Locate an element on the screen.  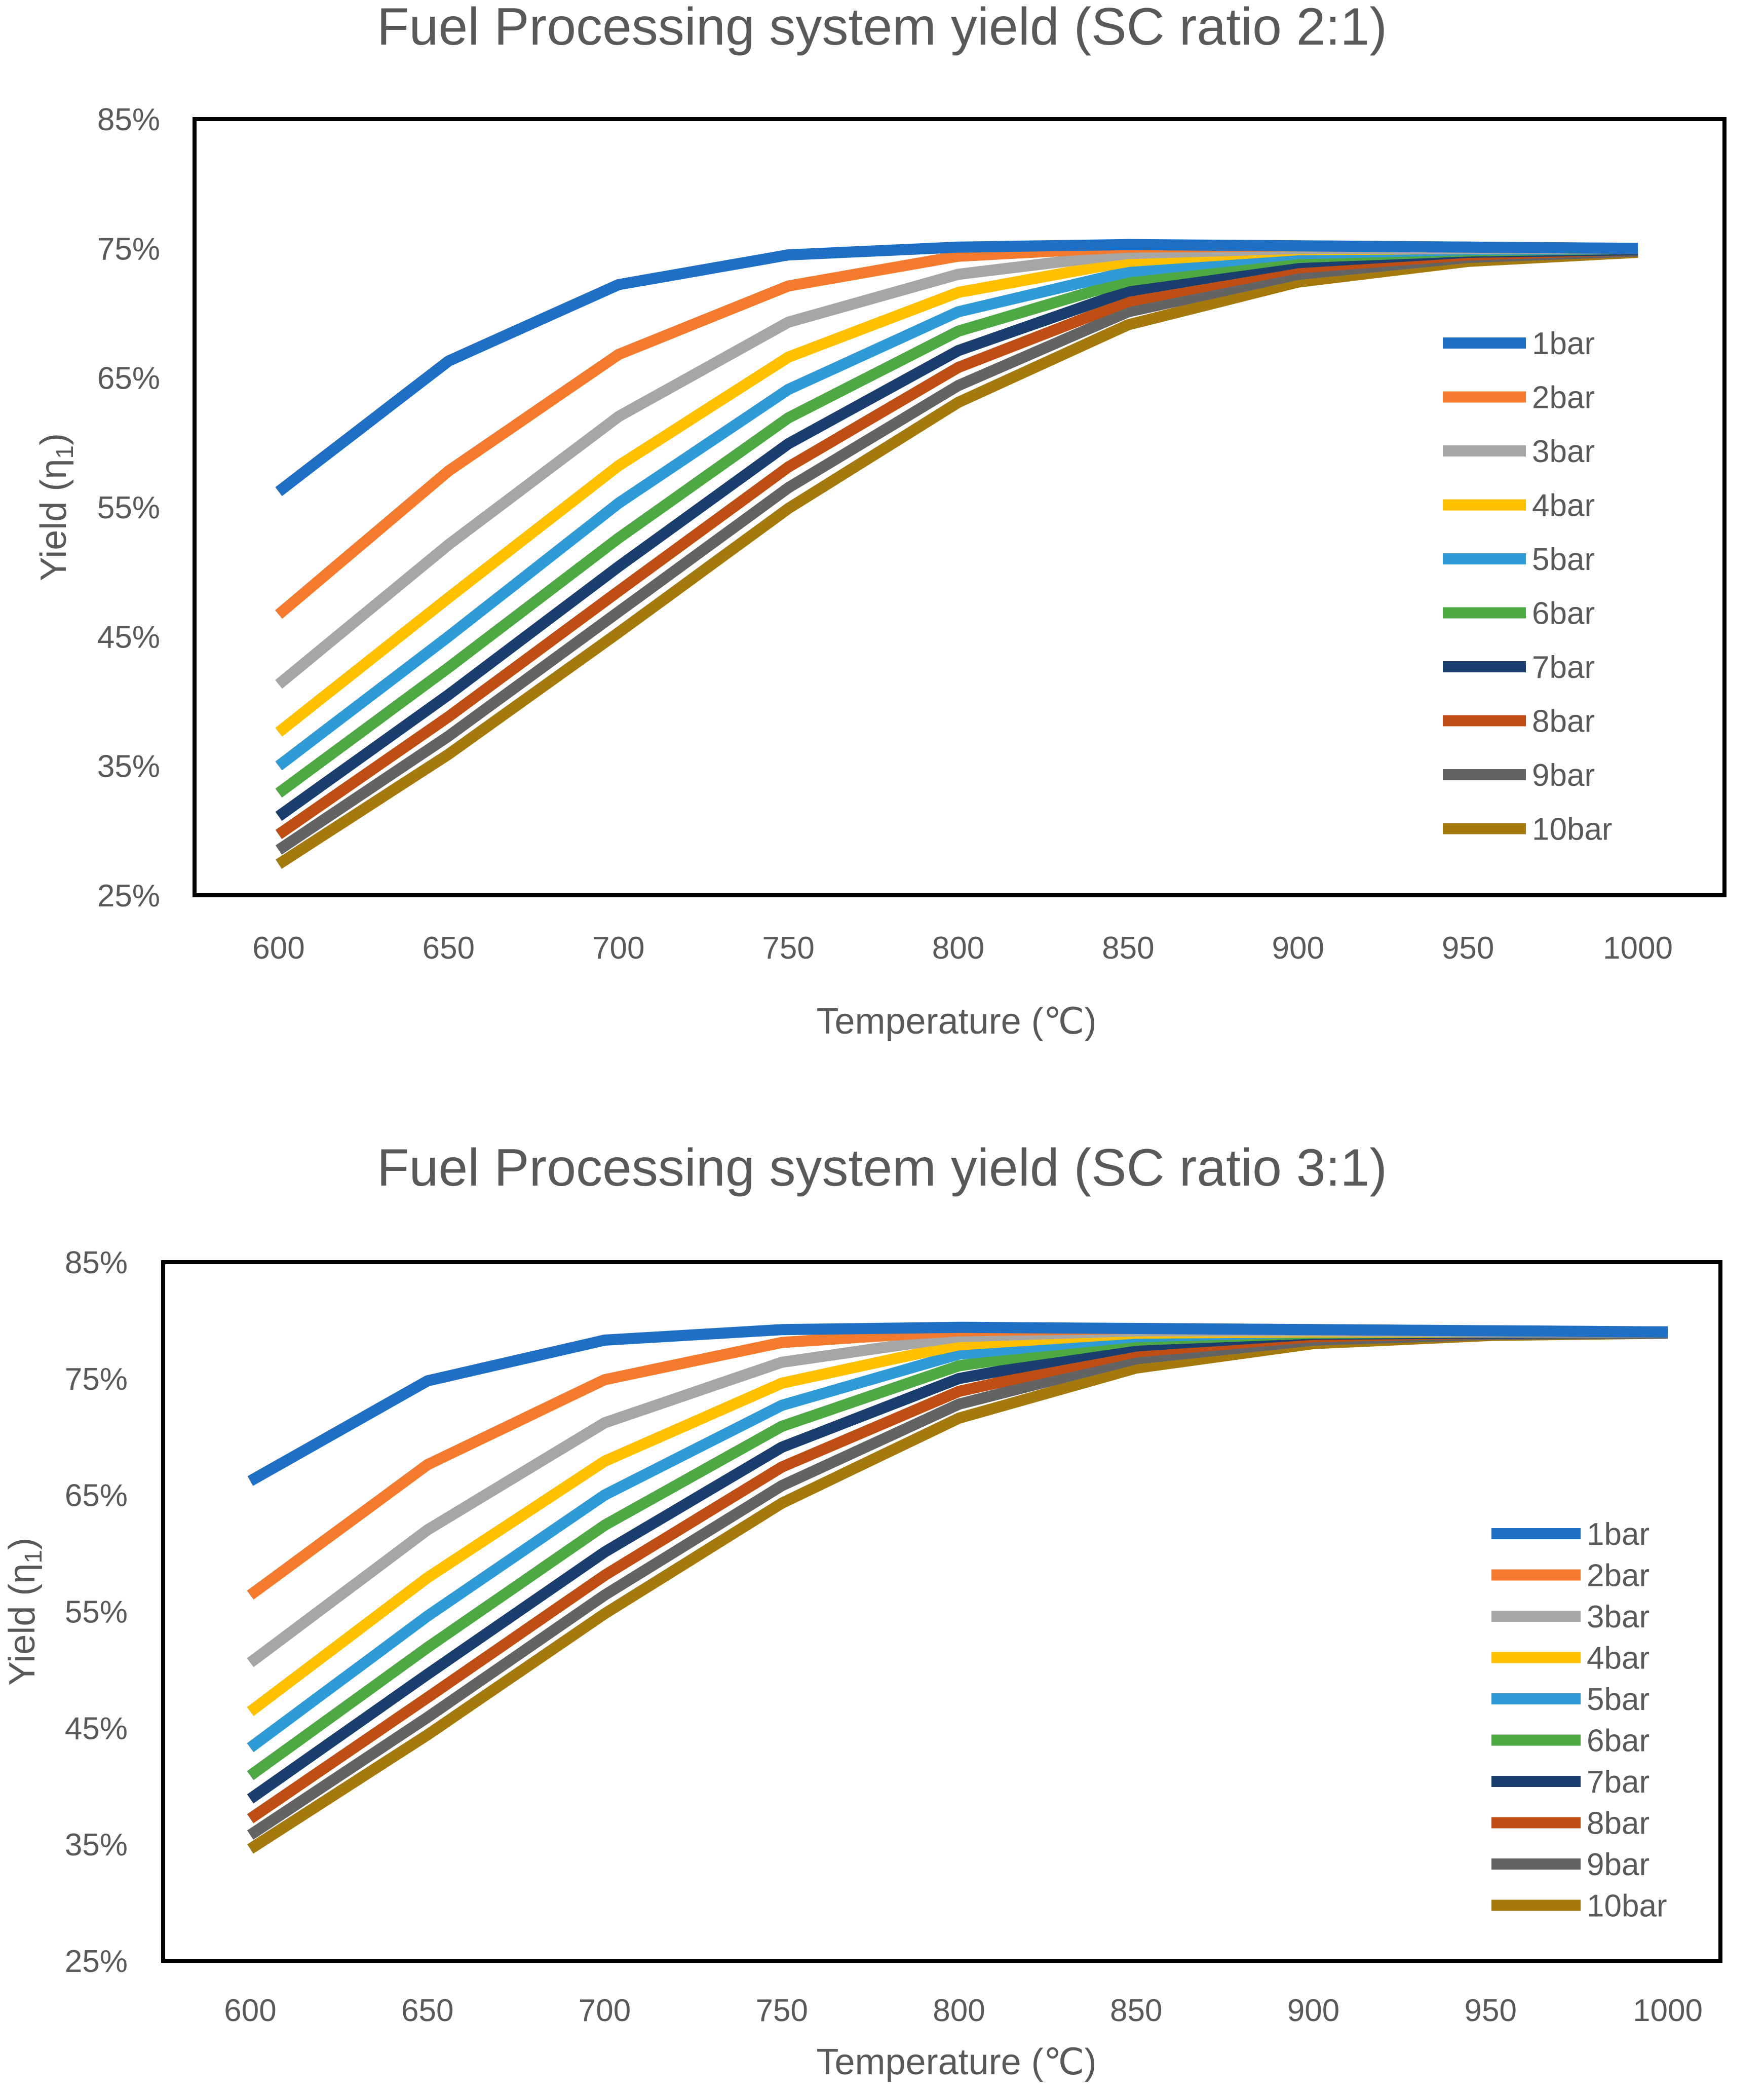
series-line-2bar is located at coordinates (956, 429).